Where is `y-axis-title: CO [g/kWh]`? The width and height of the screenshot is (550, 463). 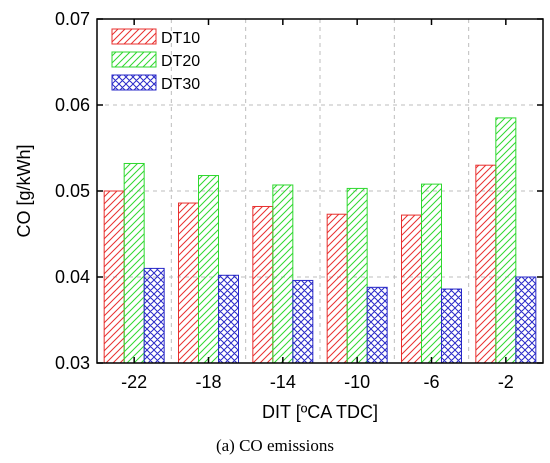 y-axis-title: CO [g/kWh] is located at coordinates (24, 190).